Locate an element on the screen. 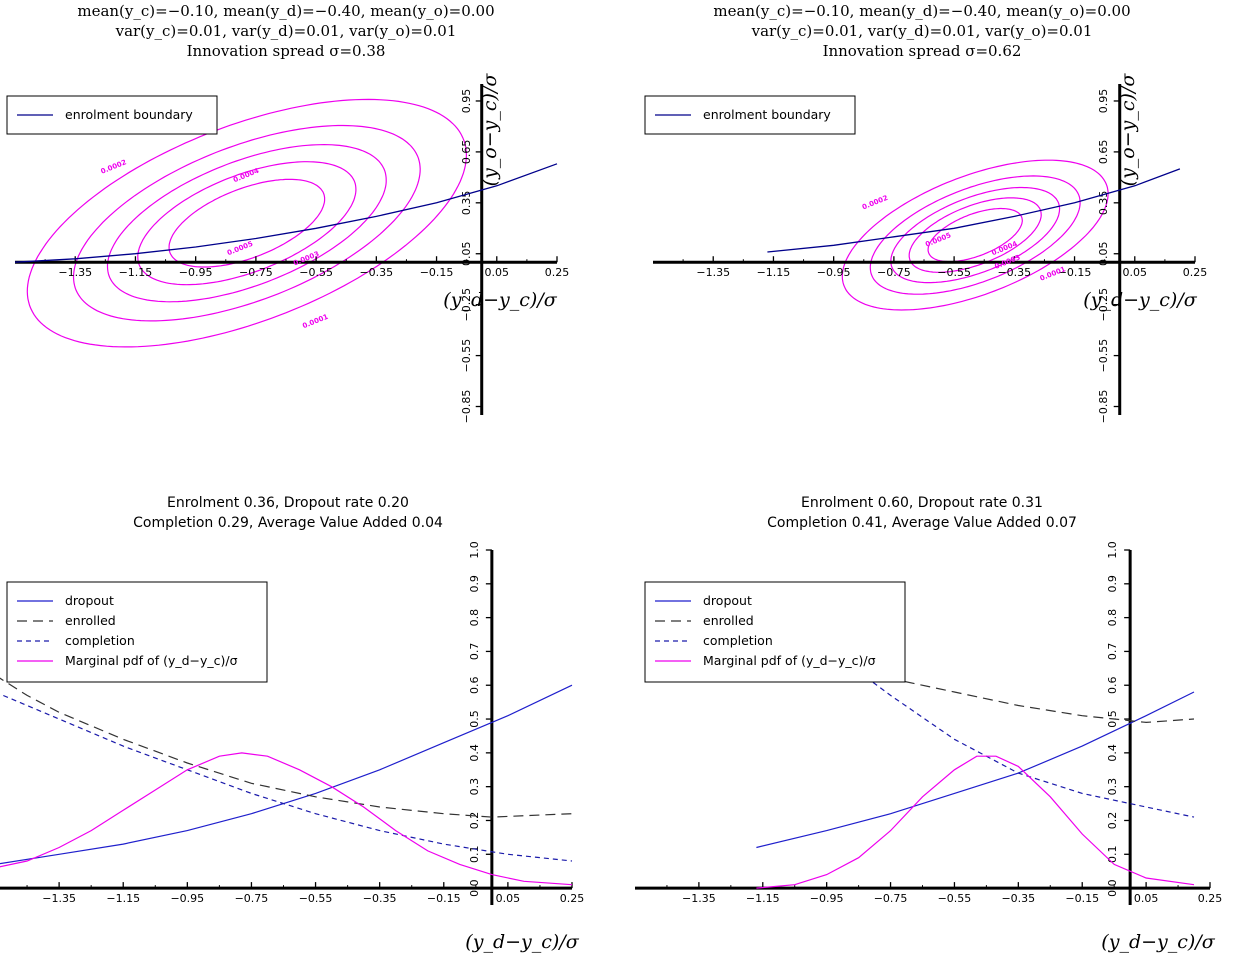  y-tick-label: 0.35 is located at coordinates (1103, 203).